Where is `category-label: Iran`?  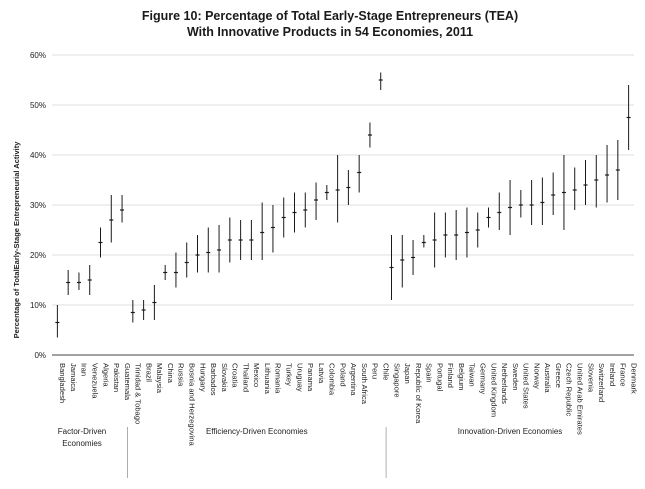
category-label: Iran is located at coordinates (84, 369).